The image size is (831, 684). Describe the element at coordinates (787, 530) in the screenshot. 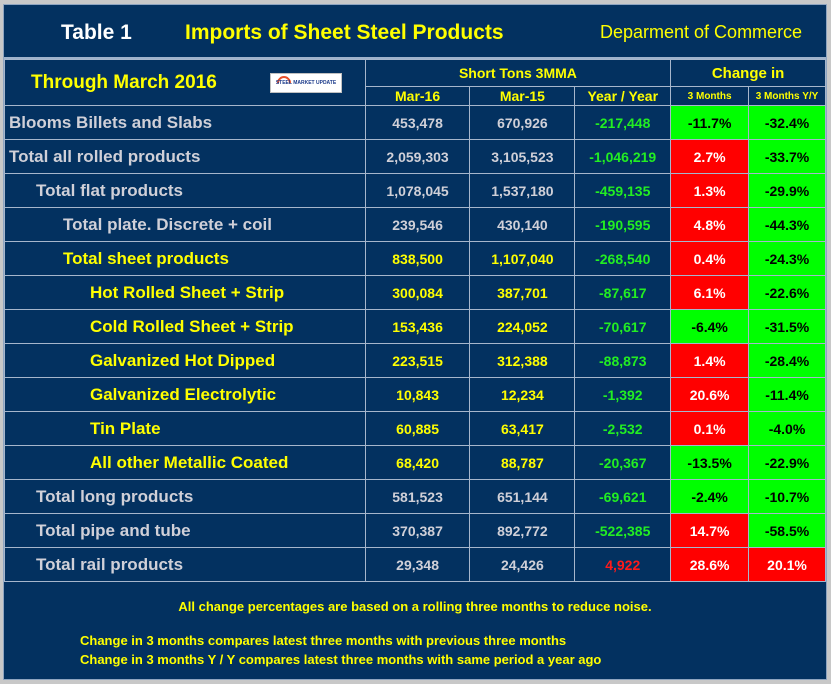

I see `cell-change-3-months-yy: -58.5%` at that location.